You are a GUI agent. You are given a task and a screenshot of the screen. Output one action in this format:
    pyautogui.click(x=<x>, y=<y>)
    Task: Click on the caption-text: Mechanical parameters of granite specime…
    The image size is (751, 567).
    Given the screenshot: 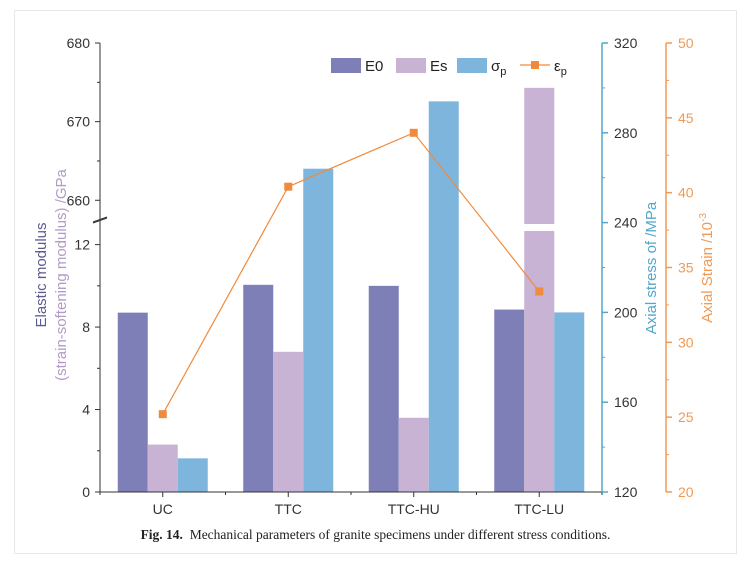 What is the action you would take?
    pyautogui.click(x=400, y=534)
    